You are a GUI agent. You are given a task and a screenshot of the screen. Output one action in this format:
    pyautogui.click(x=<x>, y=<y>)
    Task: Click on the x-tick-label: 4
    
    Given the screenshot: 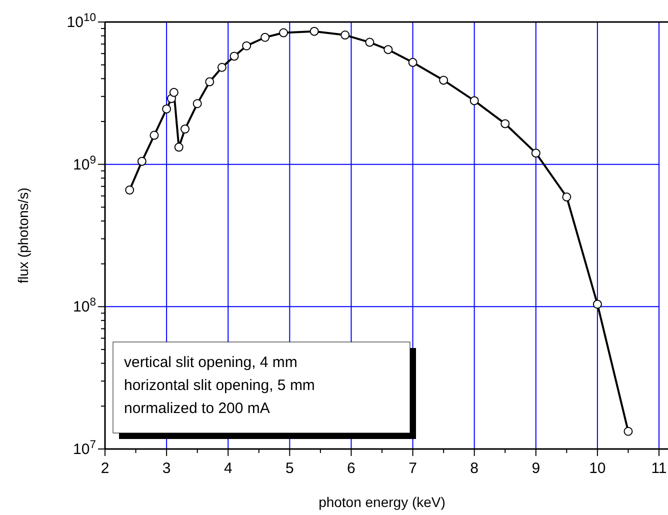 What is the action you would take?
    pyautogui.click(x=228, y=468)
    